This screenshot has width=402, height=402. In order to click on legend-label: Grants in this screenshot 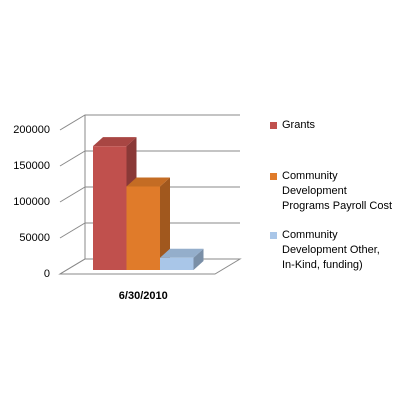, I will do `click(299, 125)`.